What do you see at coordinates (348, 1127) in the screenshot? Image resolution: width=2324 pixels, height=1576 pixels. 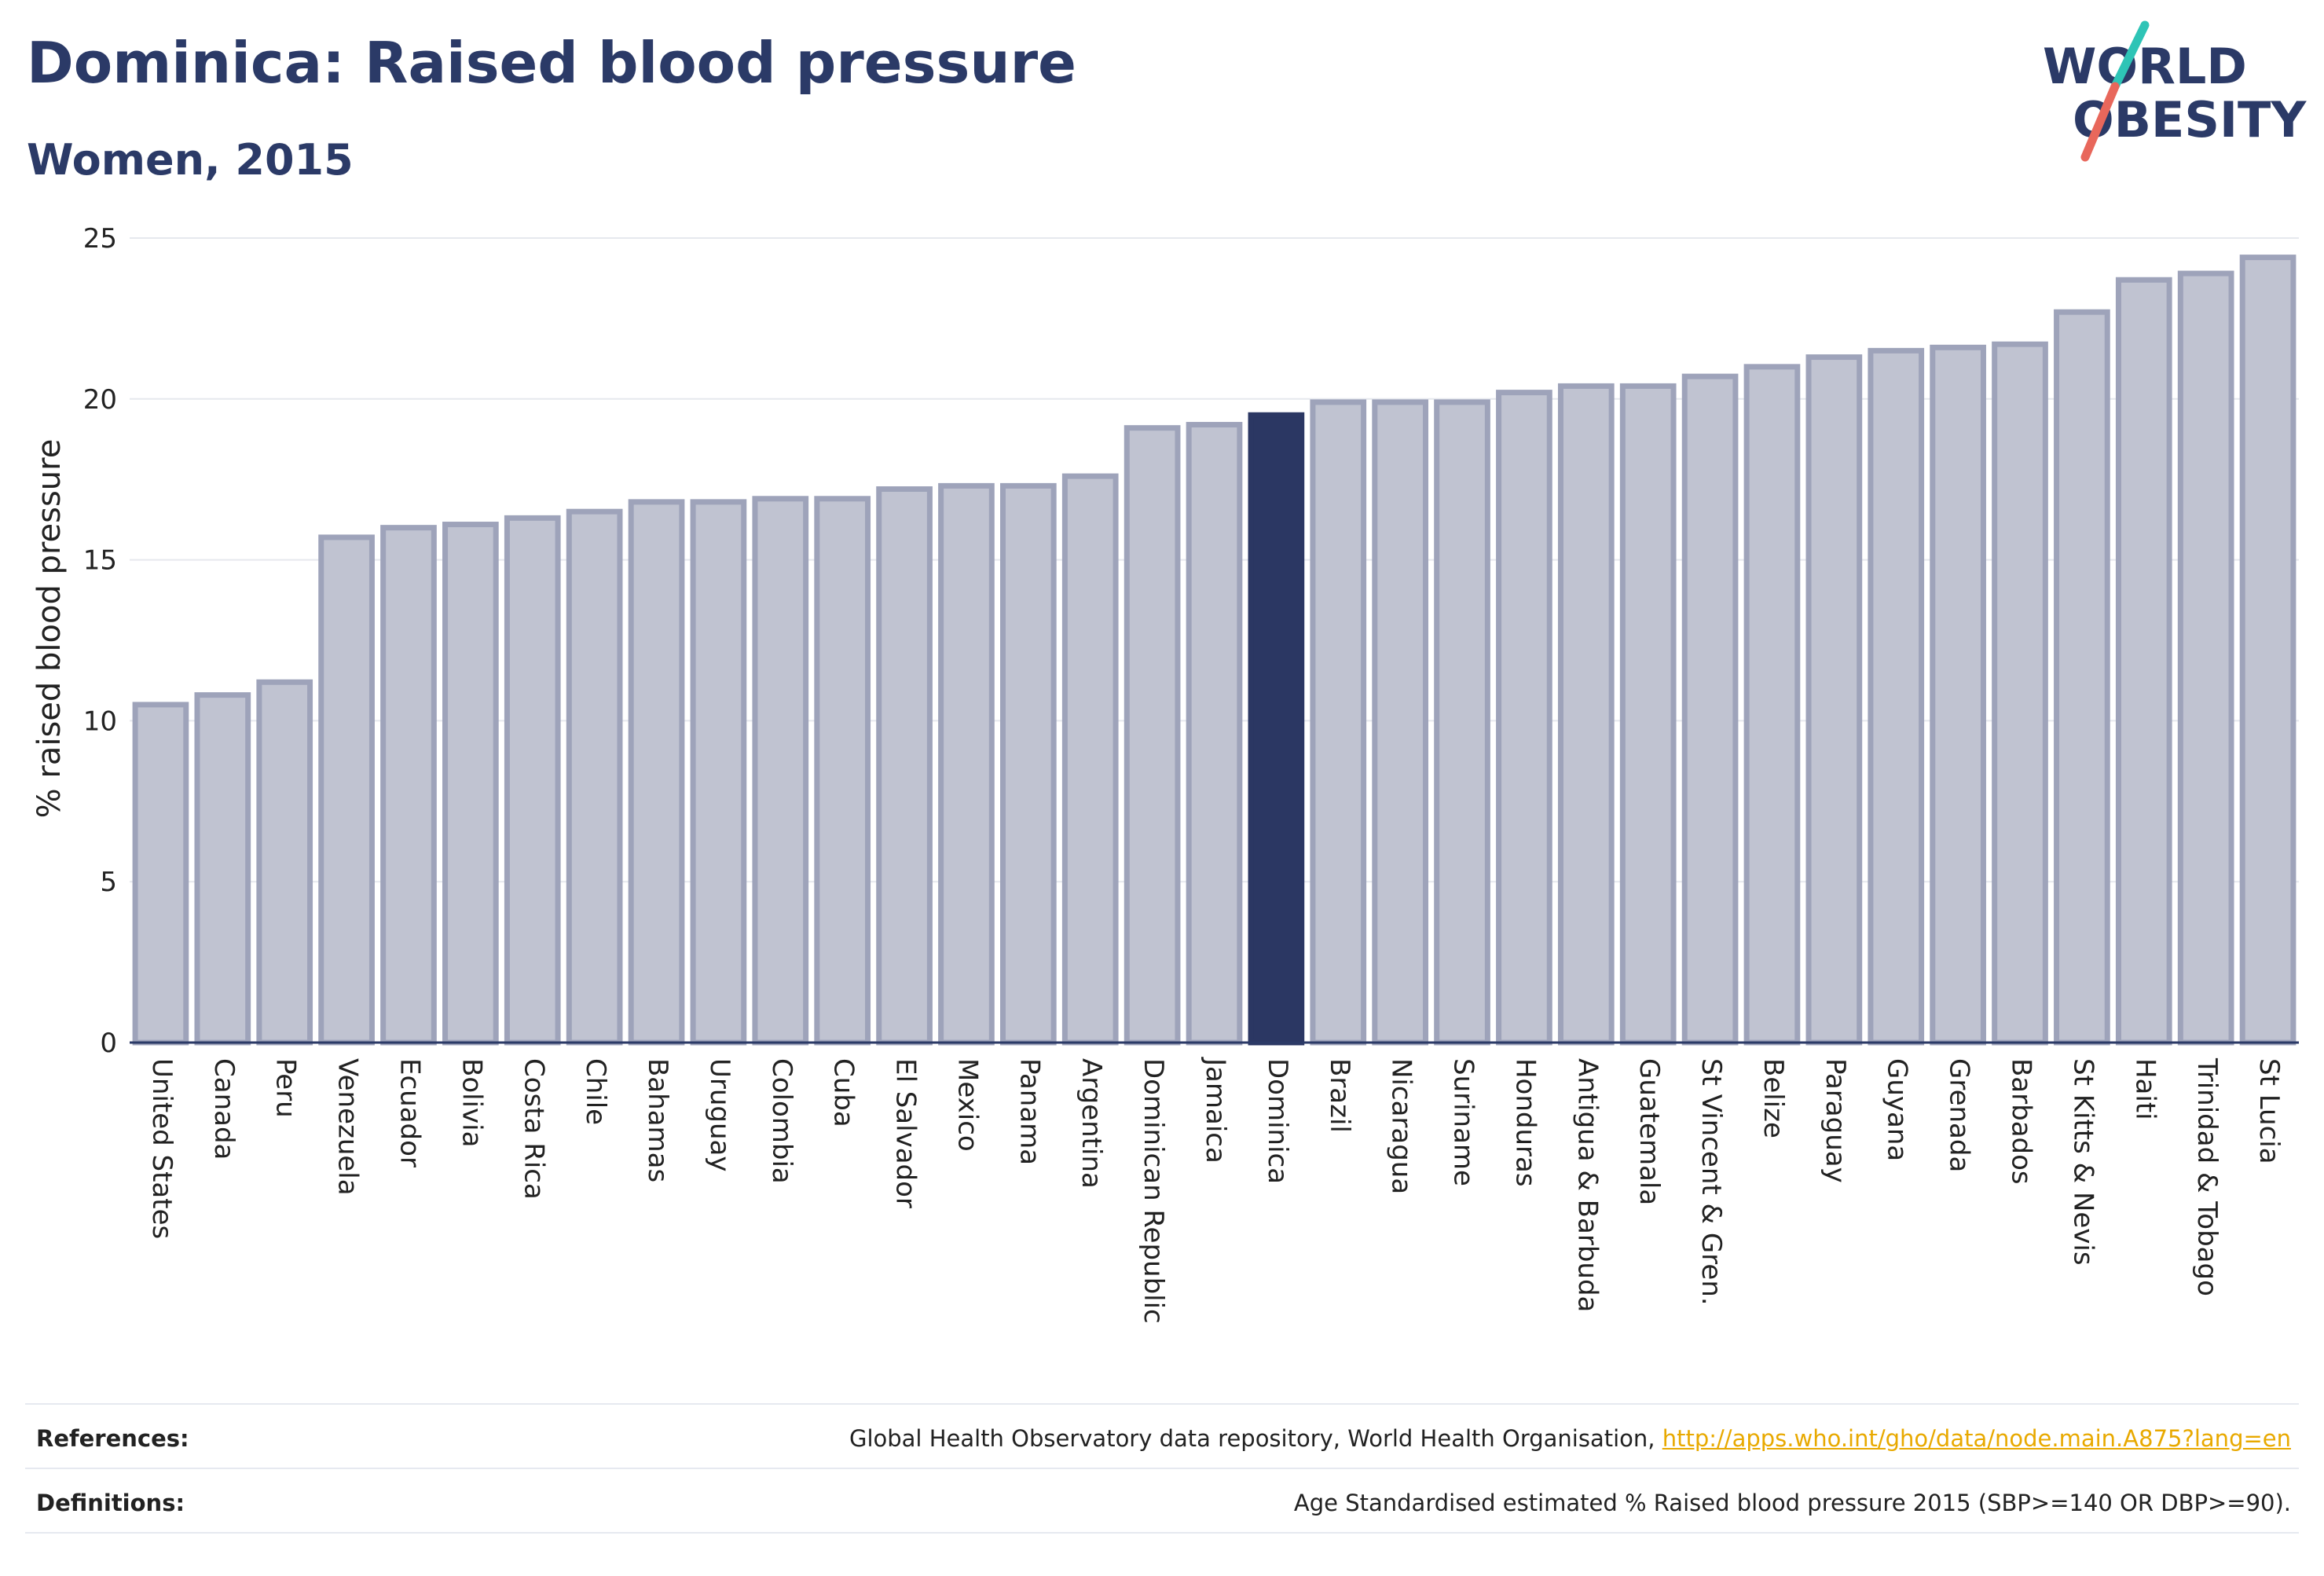 I see `x-tick-label: Venezuela` at bounding box center [348, 1127].